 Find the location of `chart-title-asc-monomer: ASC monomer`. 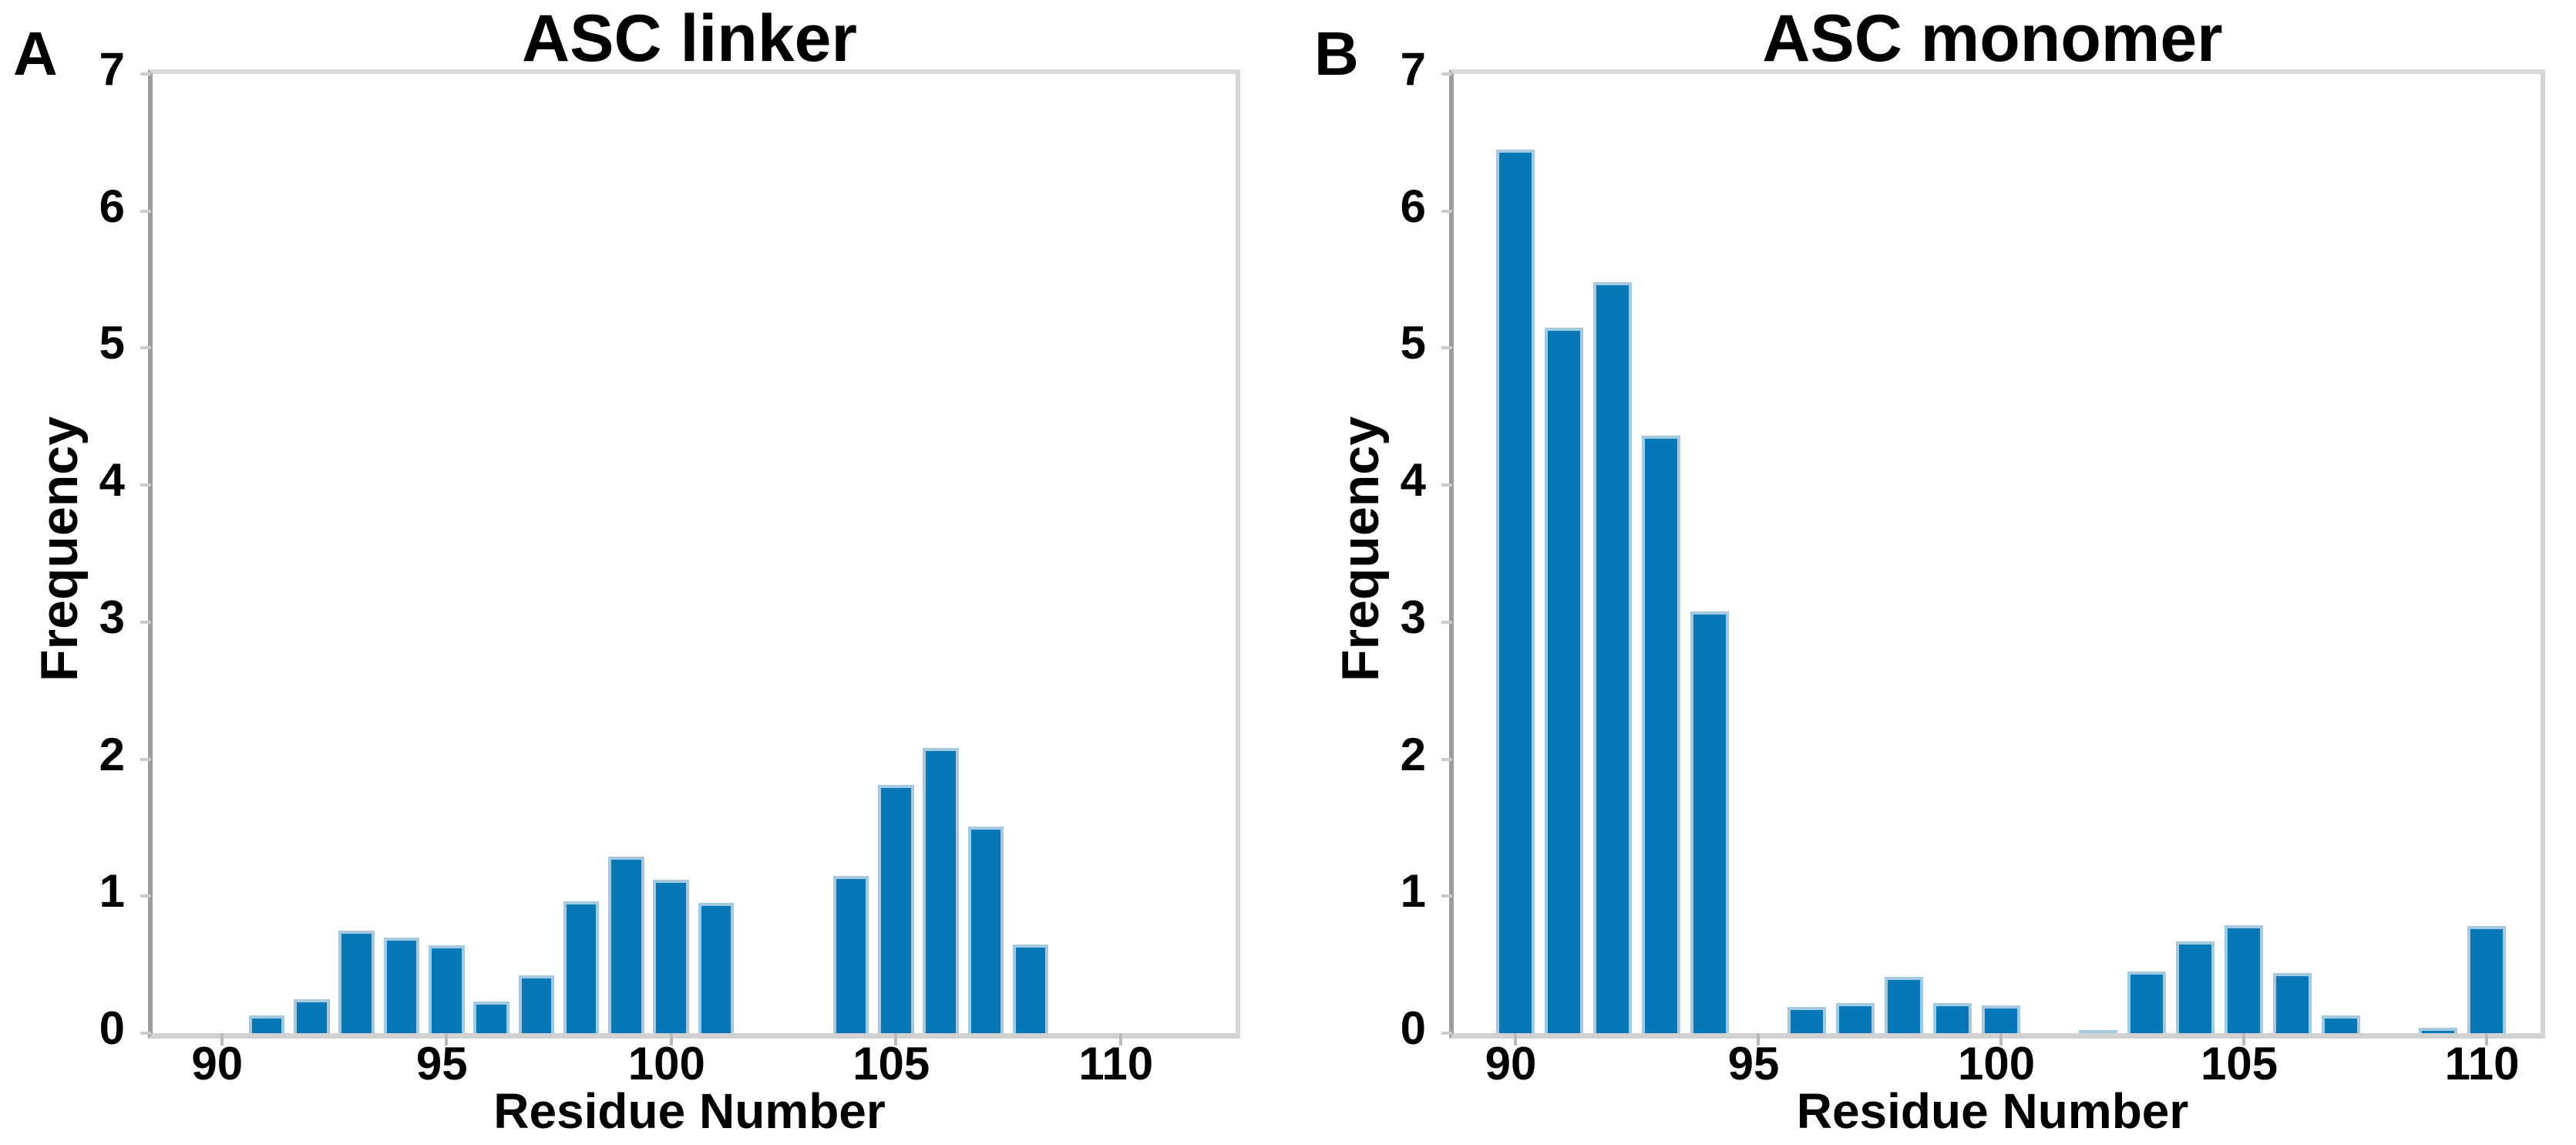

chart-title-asc-monomer: ASC monomer is located at coordinates (1992, 39).